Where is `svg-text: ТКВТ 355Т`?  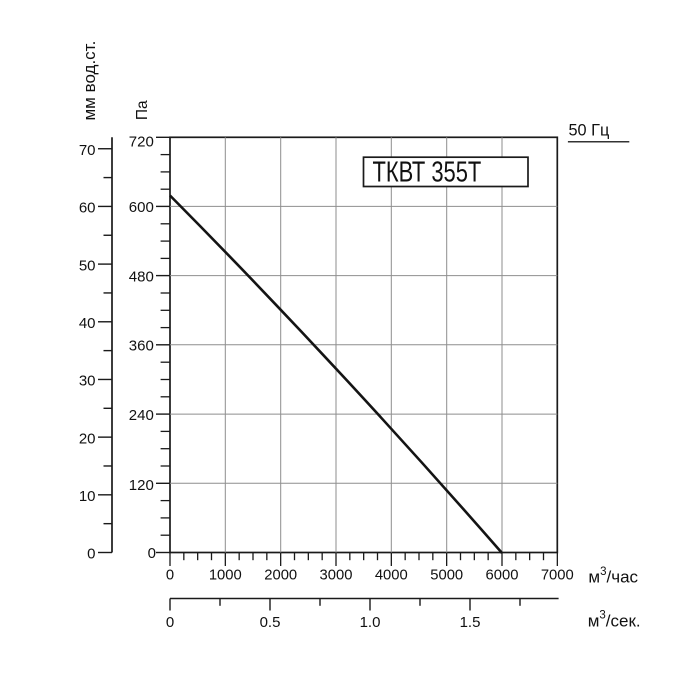
svg-text: ТКВТ 355Т is located at coordinates (427, 173).